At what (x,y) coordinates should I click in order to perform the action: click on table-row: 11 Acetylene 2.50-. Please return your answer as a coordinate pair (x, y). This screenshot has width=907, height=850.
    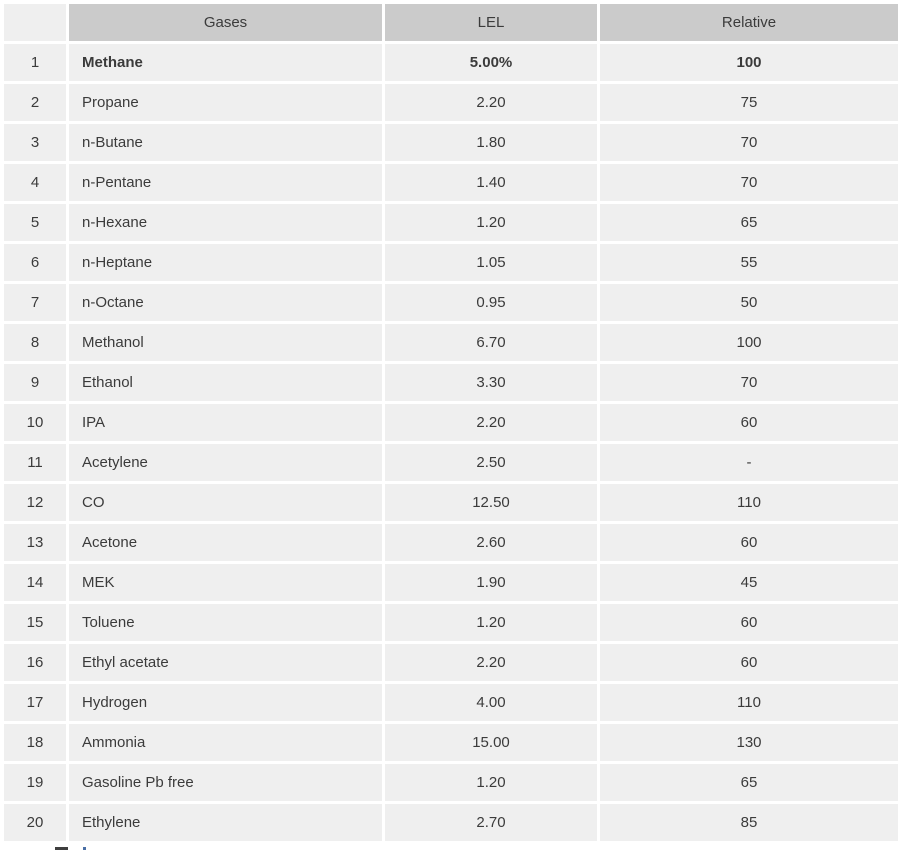
    Looking at the image, I should click on (451, 462).